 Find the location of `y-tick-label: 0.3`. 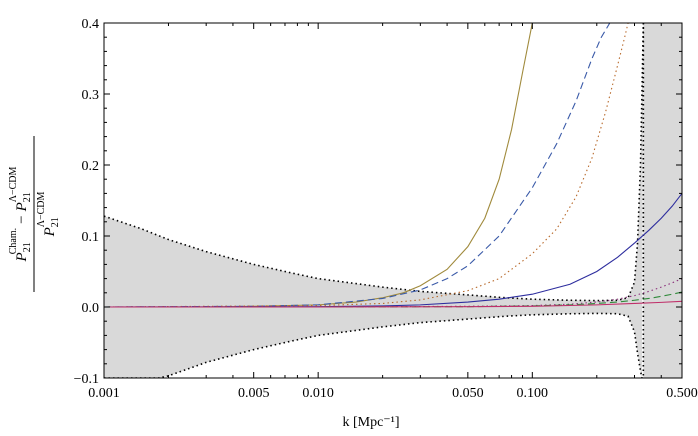

y-tick-label: 0.3 is located at coordinates (91, 95).